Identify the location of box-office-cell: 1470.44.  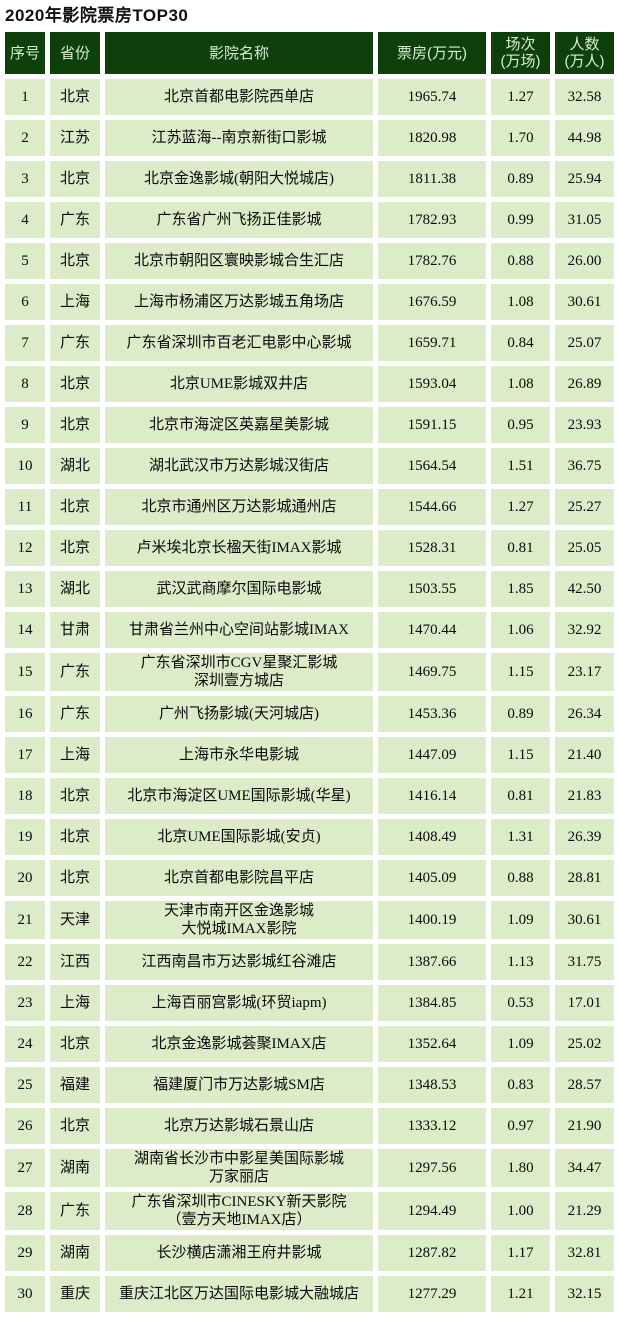
(432, 630).